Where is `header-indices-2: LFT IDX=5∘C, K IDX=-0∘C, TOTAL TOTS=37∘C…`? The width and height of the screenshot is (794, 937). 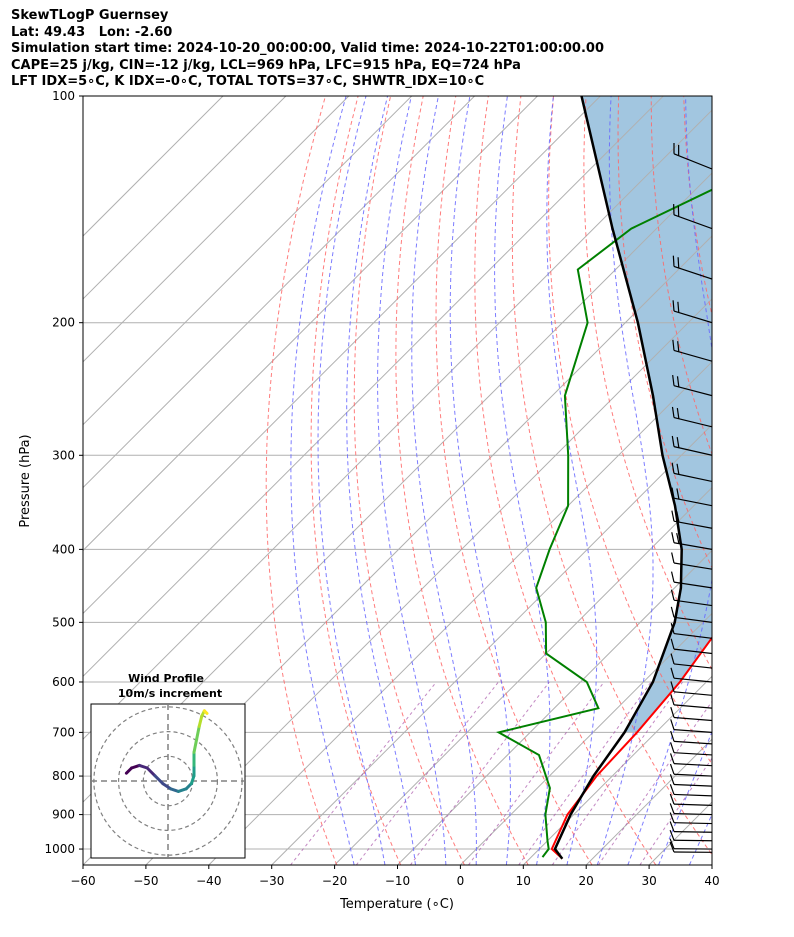 header-indices-2: LFT IDX=5∘C, K IDX=-0∘C, TOTAL TOTS=37∘C… is located at coordinates (248, 81).